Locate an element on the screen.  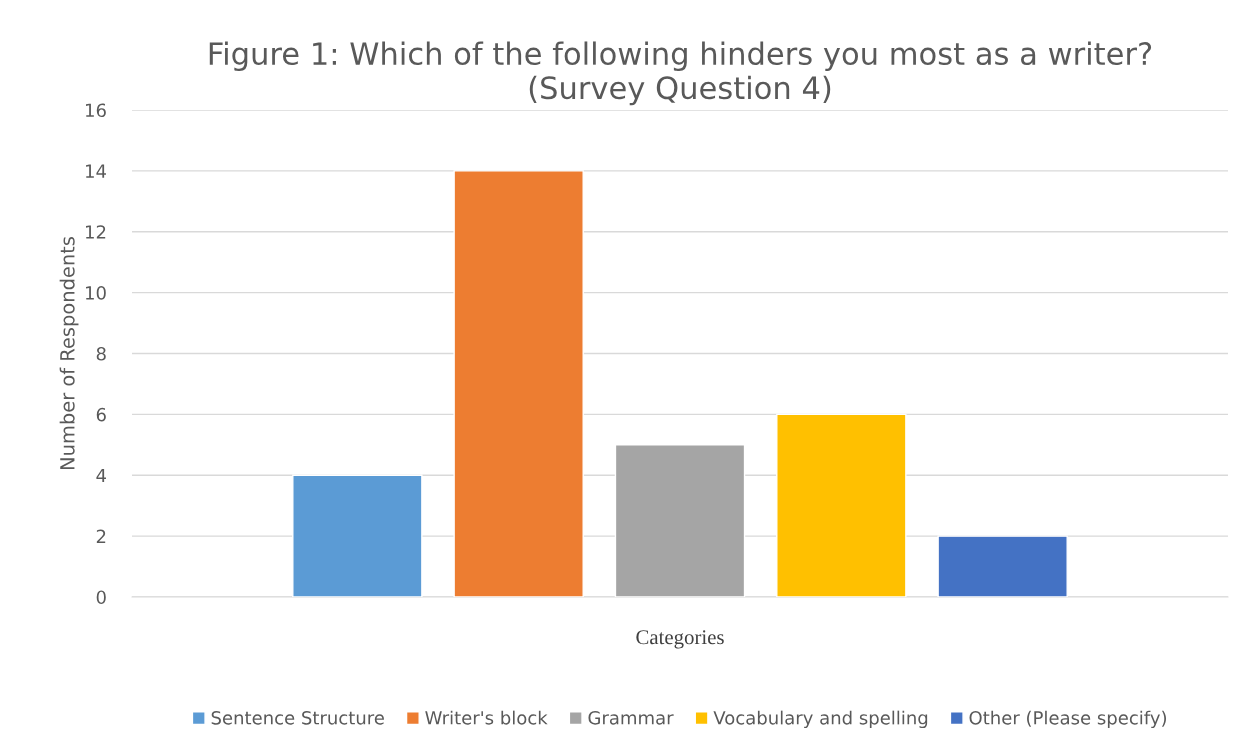
legend-label: Grammar is located at coordinates (631, 717).